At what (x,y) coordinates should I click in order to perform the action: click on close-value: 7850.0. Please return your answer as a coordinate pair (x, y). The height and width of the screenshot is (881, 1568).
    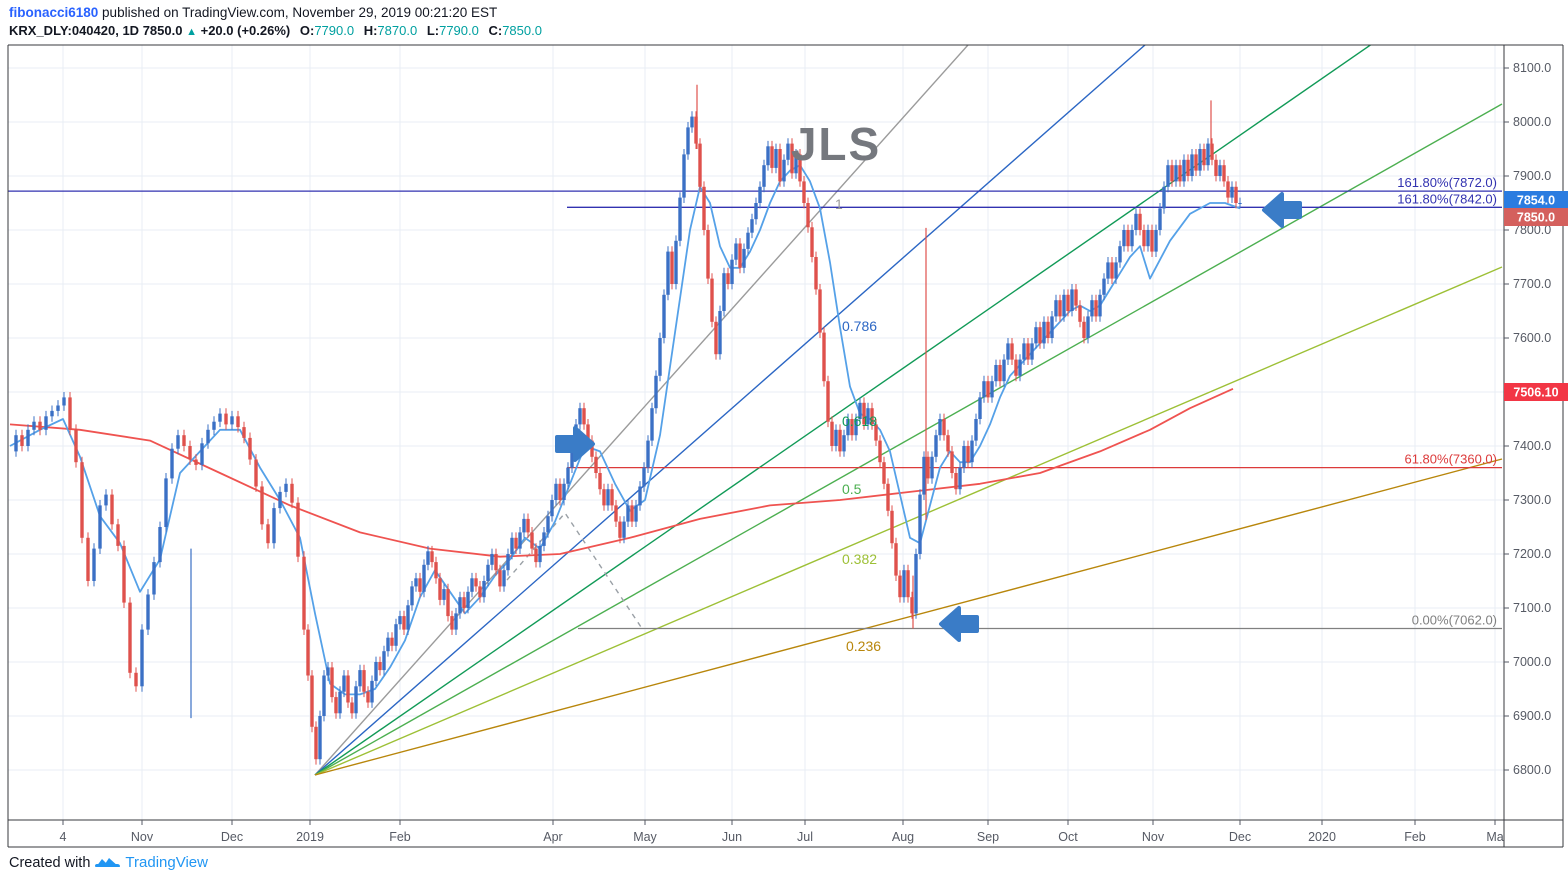
    Looking at the image, I should click on (522, 30).